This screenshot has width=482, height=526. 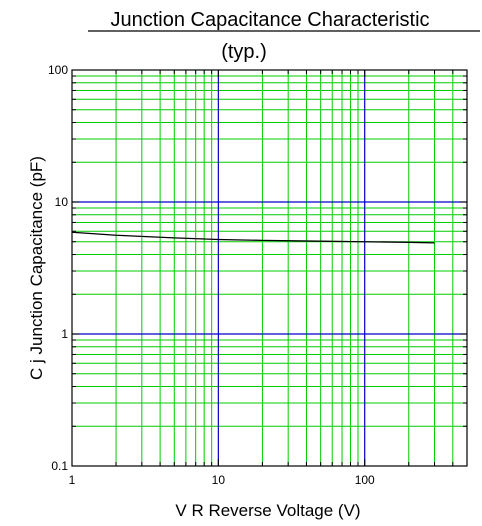 What do you see at coordinates (267, 510) in the screenshot?
I see `x-axis-label: V R Reverse Voltage (V)` at bounding box center [267, 510].